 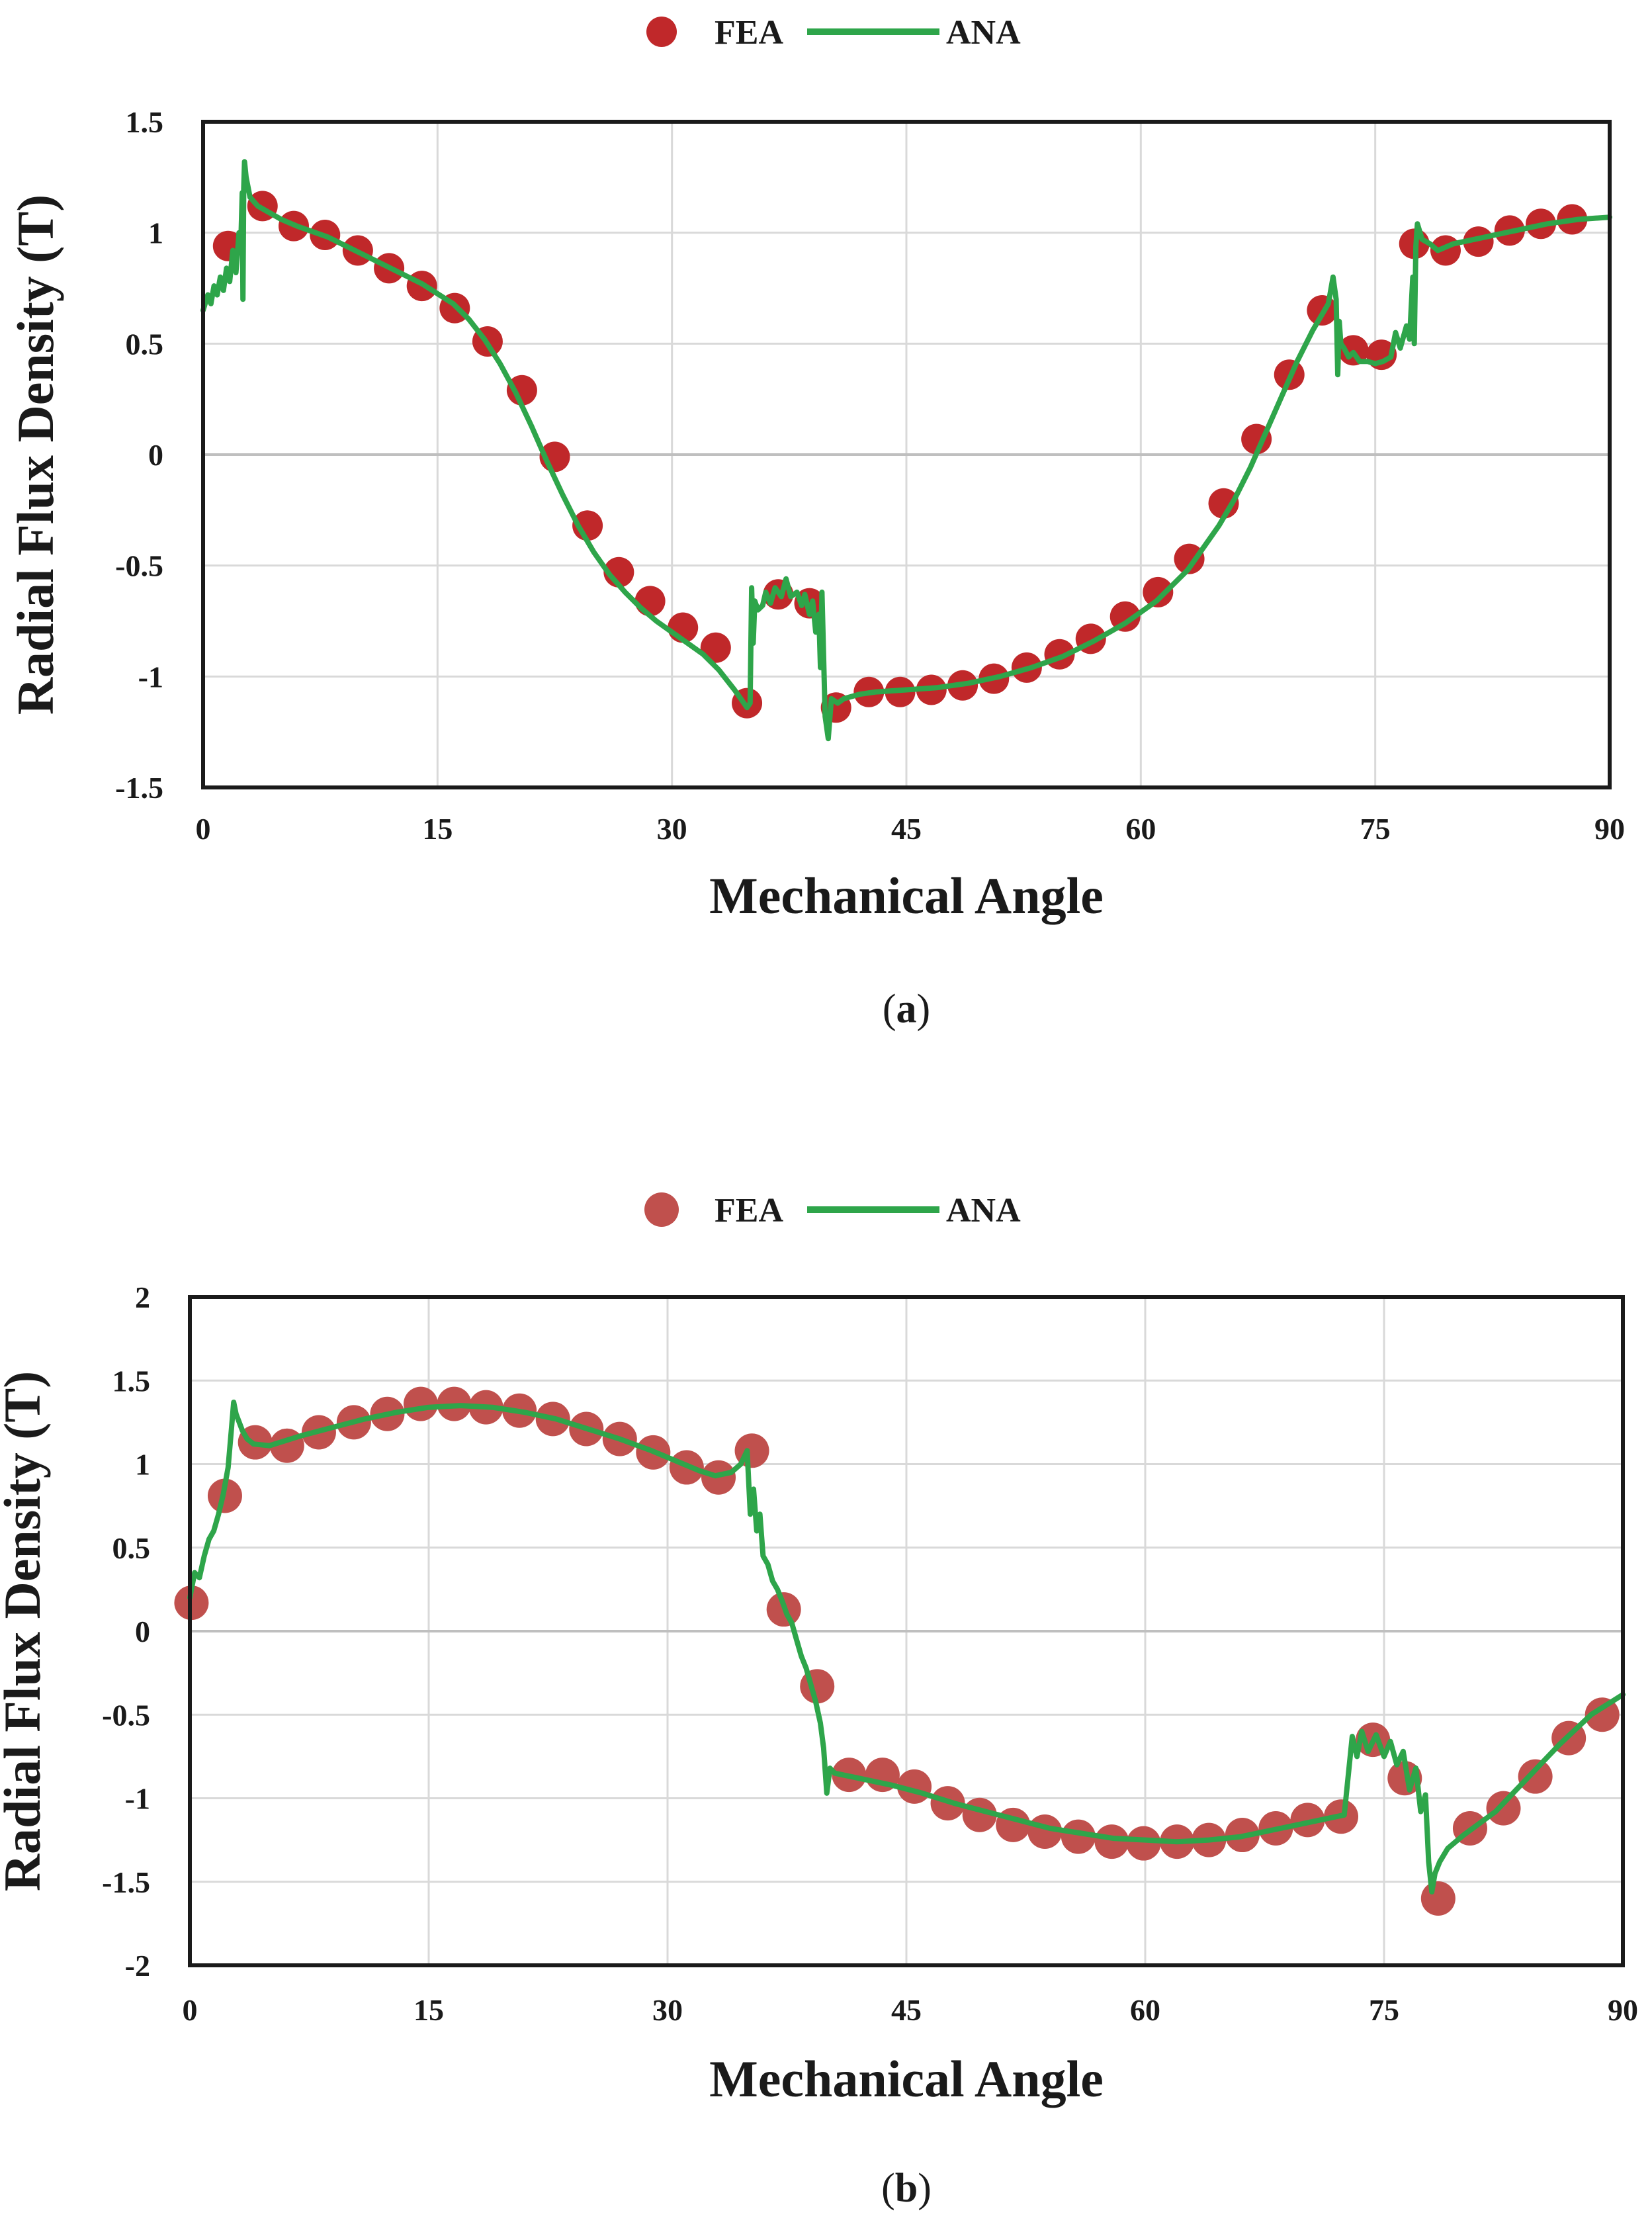 I want to click on chart-b-caption: (b), so click(x=907, y=2188).